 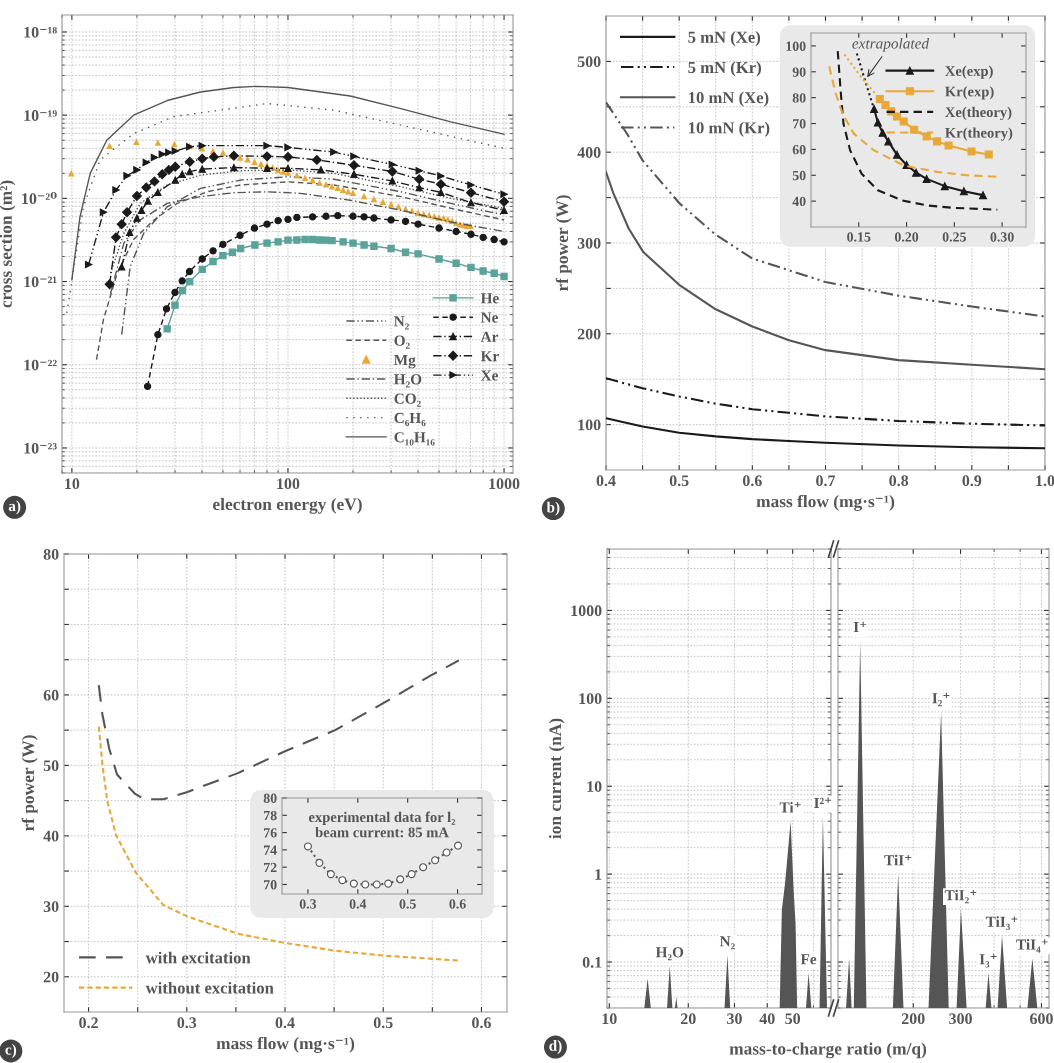 I want to click on legend-label: 10 mN (Xe), so click(x=729, y=99).